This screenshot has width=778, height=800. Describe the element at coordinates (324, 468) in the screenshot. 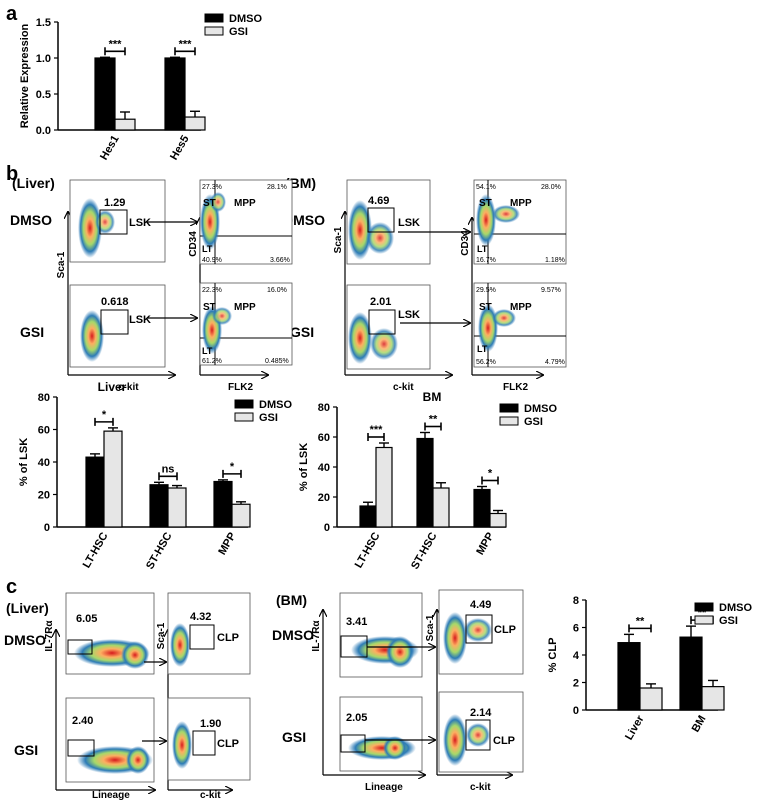

I see `y-tick-label: 40` at that location.